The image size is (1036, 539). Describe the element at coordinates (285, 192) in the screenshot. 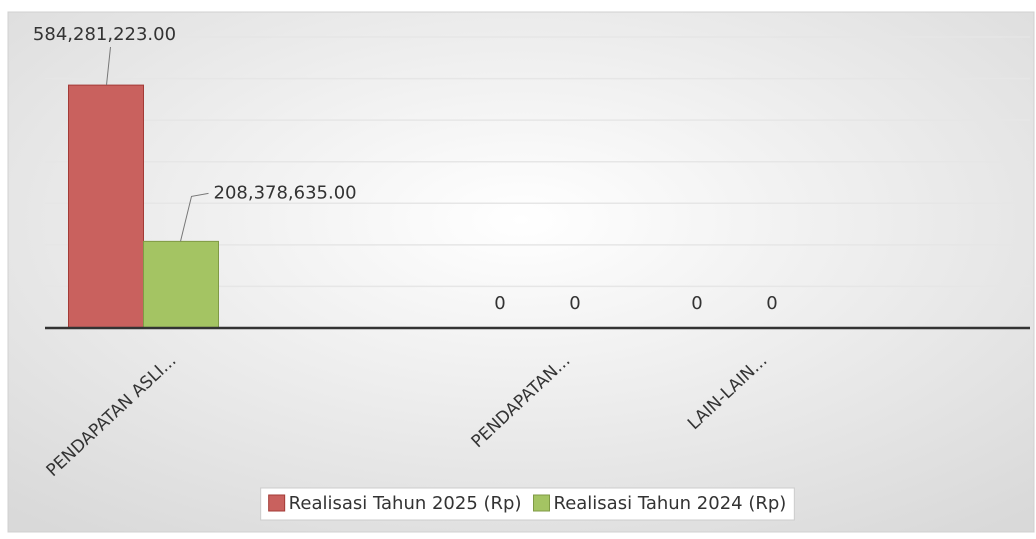

I see `data-label: 208,378,635.00` at that location.